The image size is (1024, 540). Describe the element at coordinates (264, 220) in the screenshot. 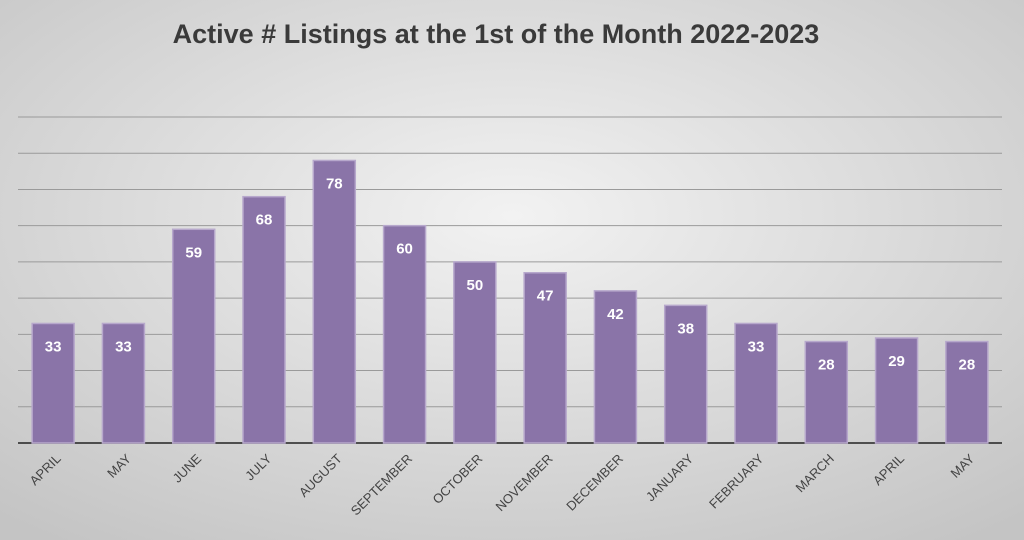

I see `data-label: 68` at that location.